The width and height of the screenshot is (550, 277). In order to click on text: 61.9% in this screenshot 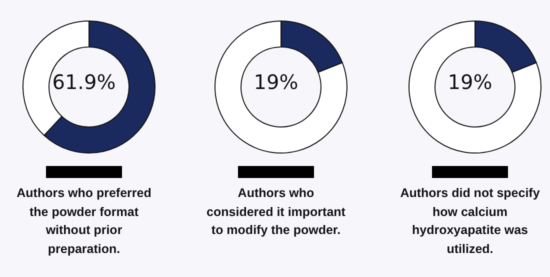, I will do `click(84, 82)`.